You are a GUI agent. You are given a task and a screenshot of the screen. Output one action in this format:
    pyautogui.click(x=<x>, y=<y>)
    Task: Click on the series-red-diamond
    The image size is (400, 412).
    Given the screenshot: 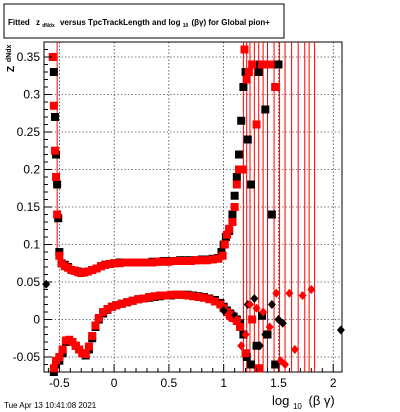 What is the action you would take?
    pyautogui.click(x=270, y=327)
    